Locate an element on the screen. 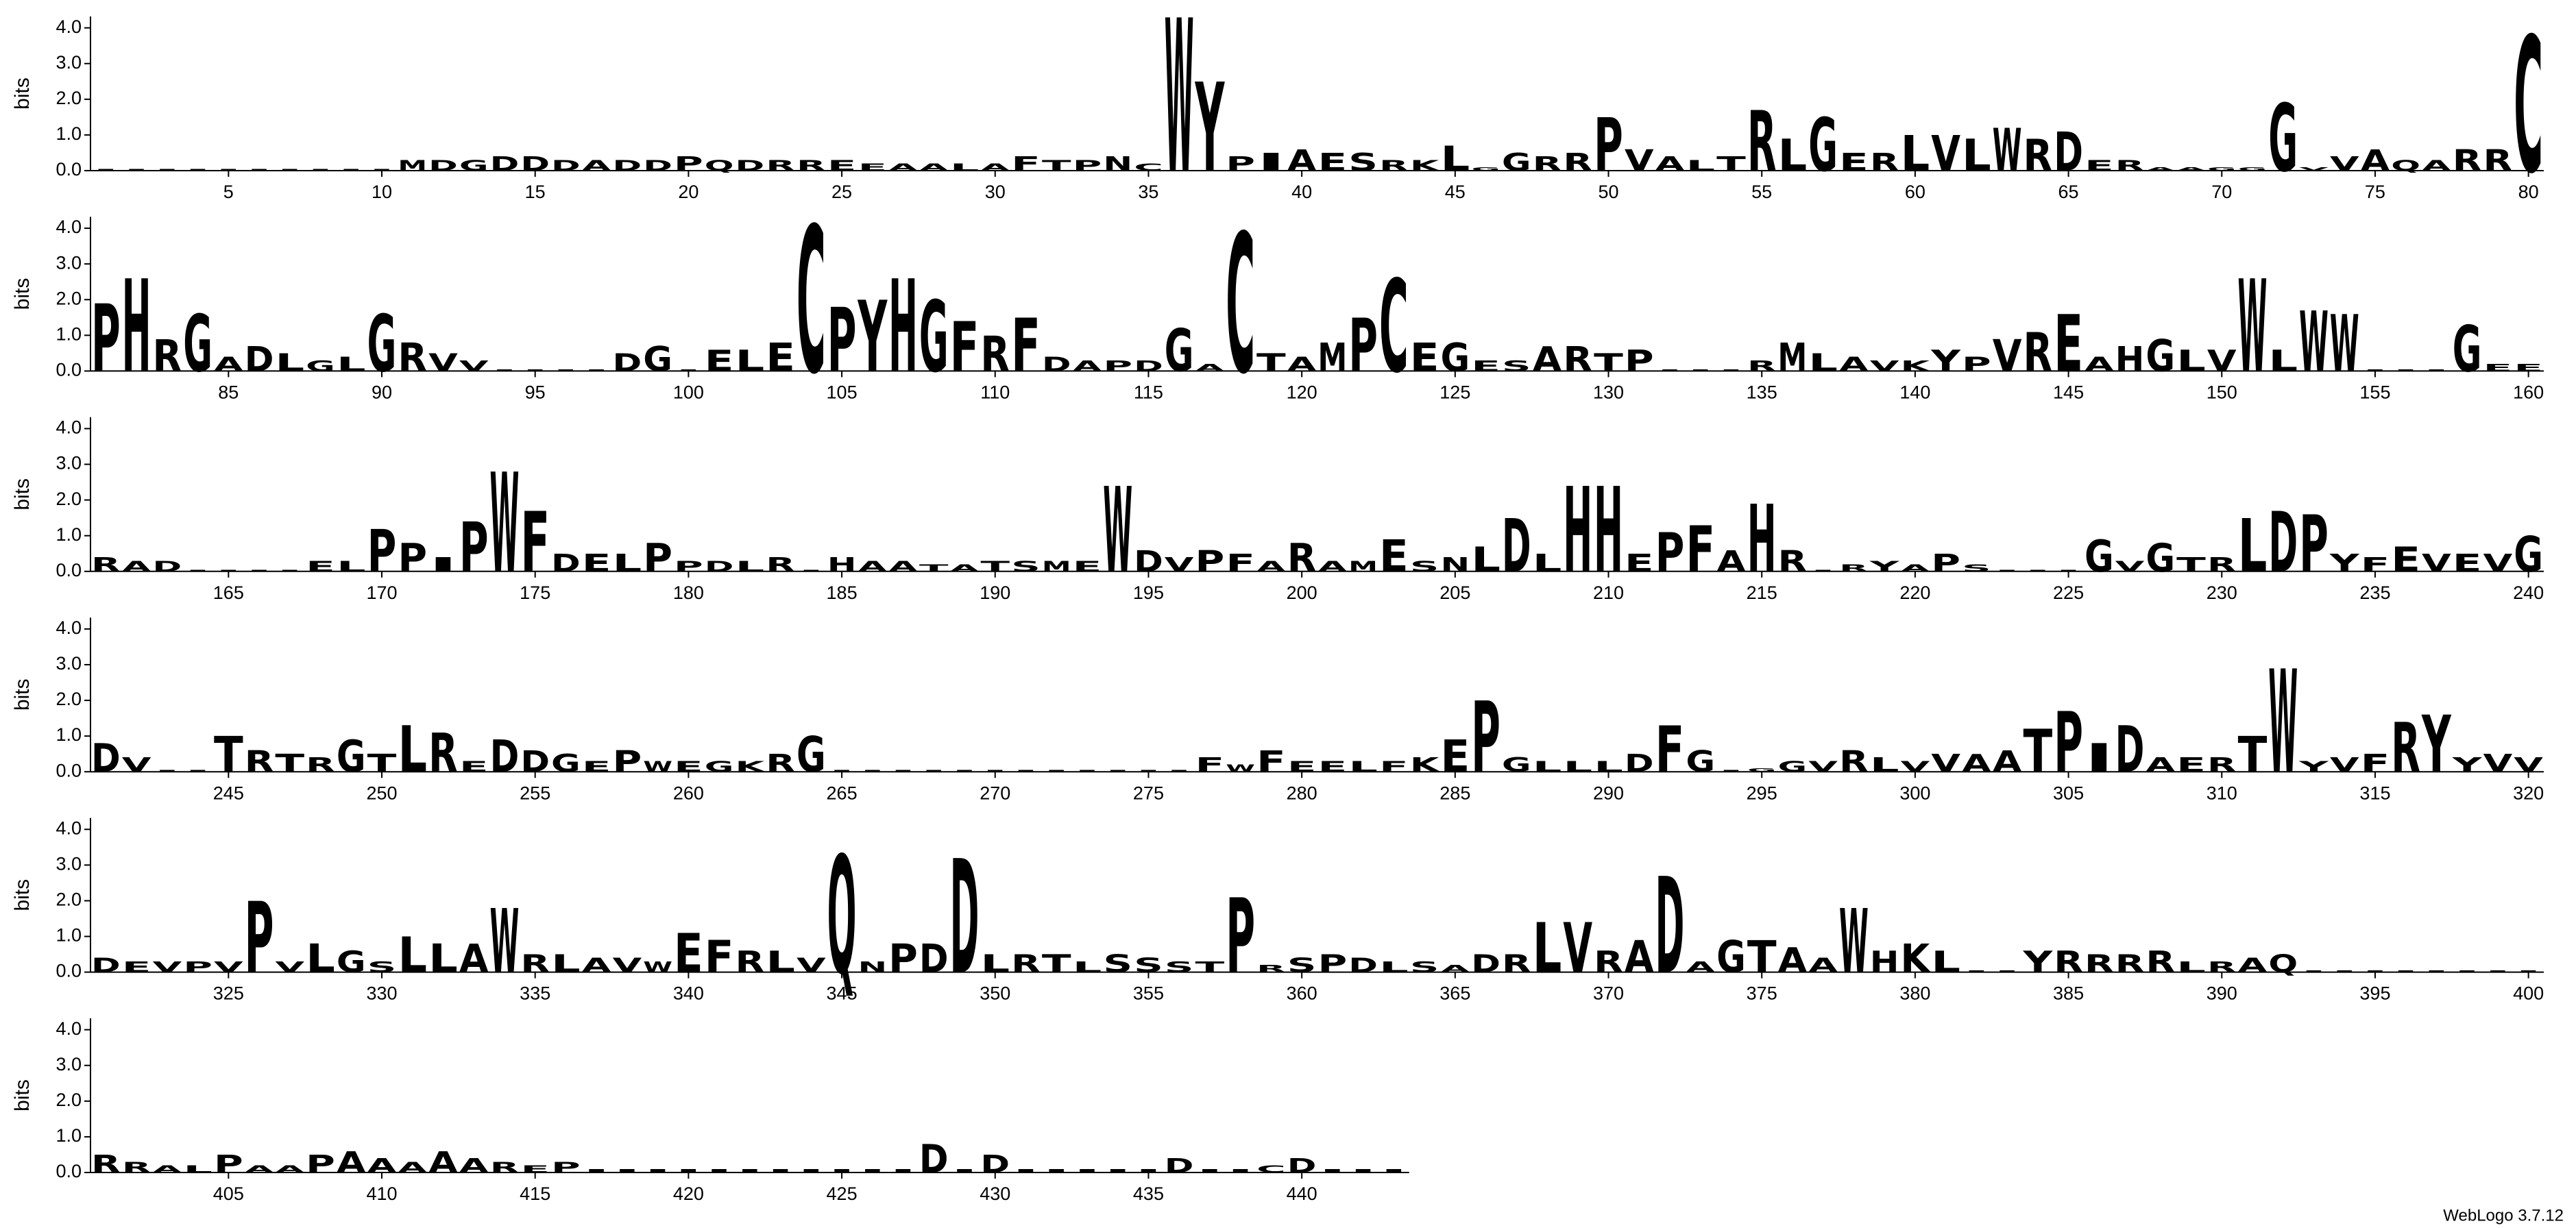  x-tick-label: 160 is located at coordinates (2528, 392).